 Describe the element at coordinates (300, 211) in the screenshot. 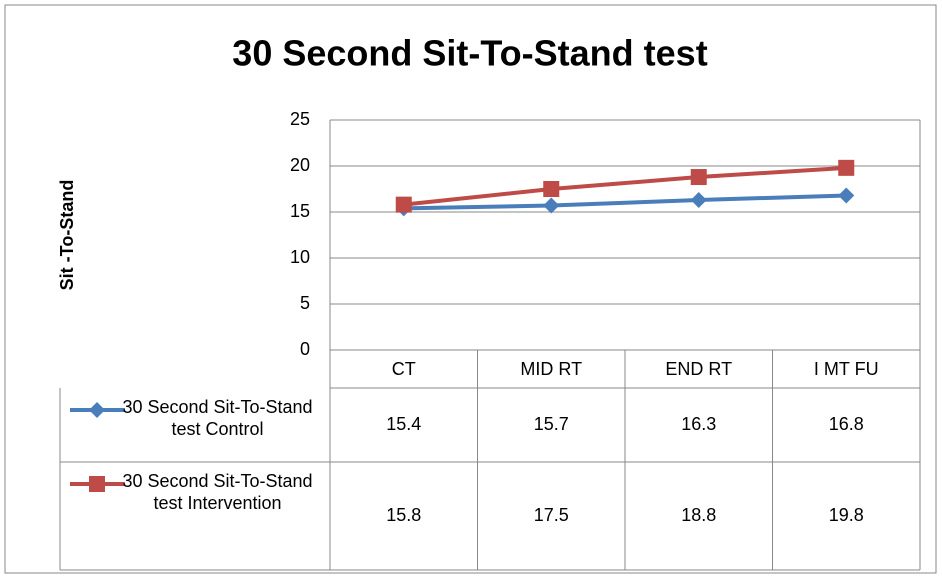

I see `y-tick-label: 15` at that location.